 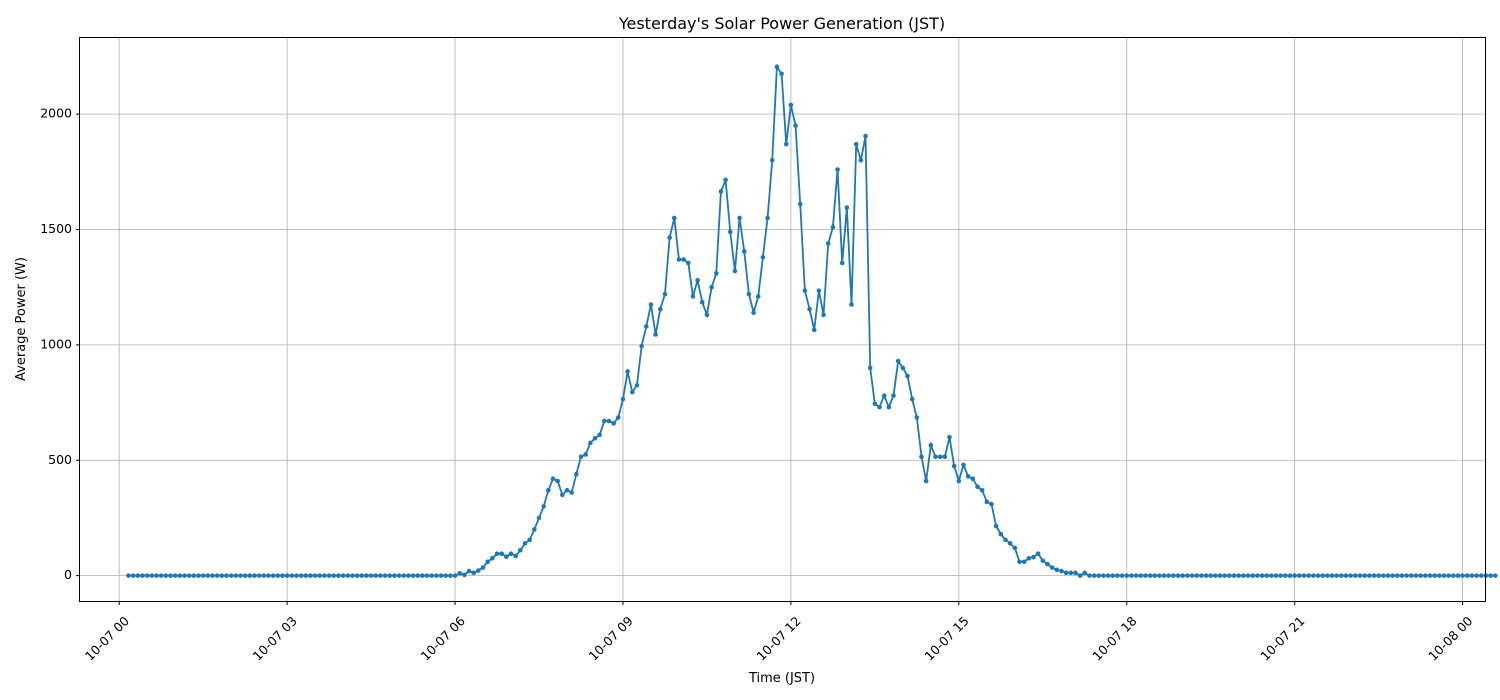 I want to click on y-axis-label: Average Power (W), so click(x=21, y=319).